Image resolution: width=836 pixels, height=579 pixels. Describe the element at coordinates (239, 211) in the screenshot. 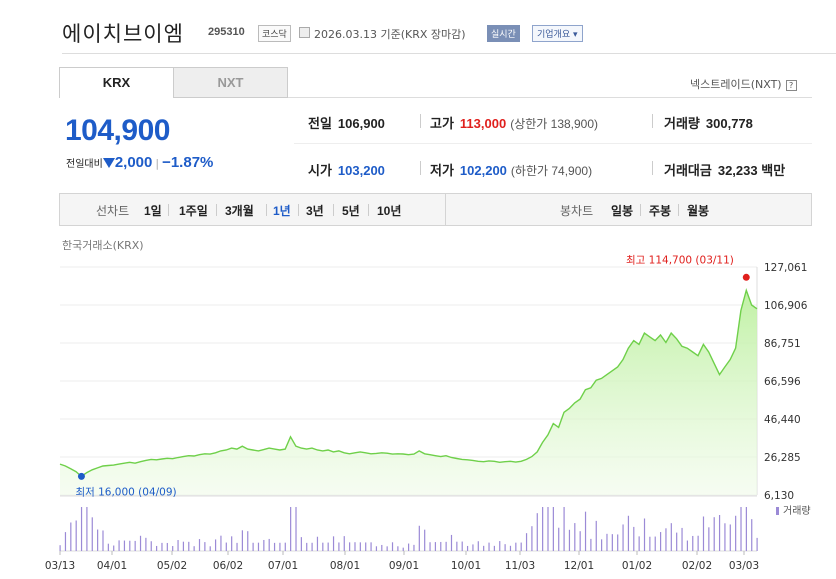

I see `period-3m: 3개월` at that location.